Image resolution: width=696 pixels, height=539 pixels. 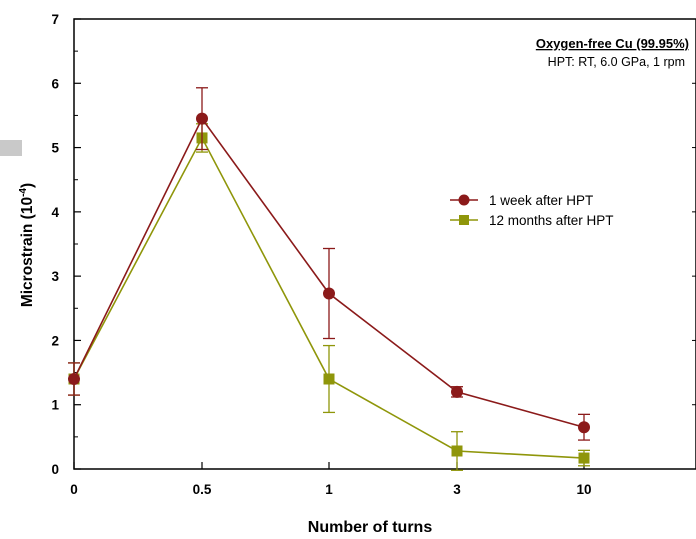 What do you see at coordinates (616, 62) in the screenshot?
I see `chart-subtitle: HPT: RT, 6.0 GPa, 1 rpm` at bounding box center [616, 62].